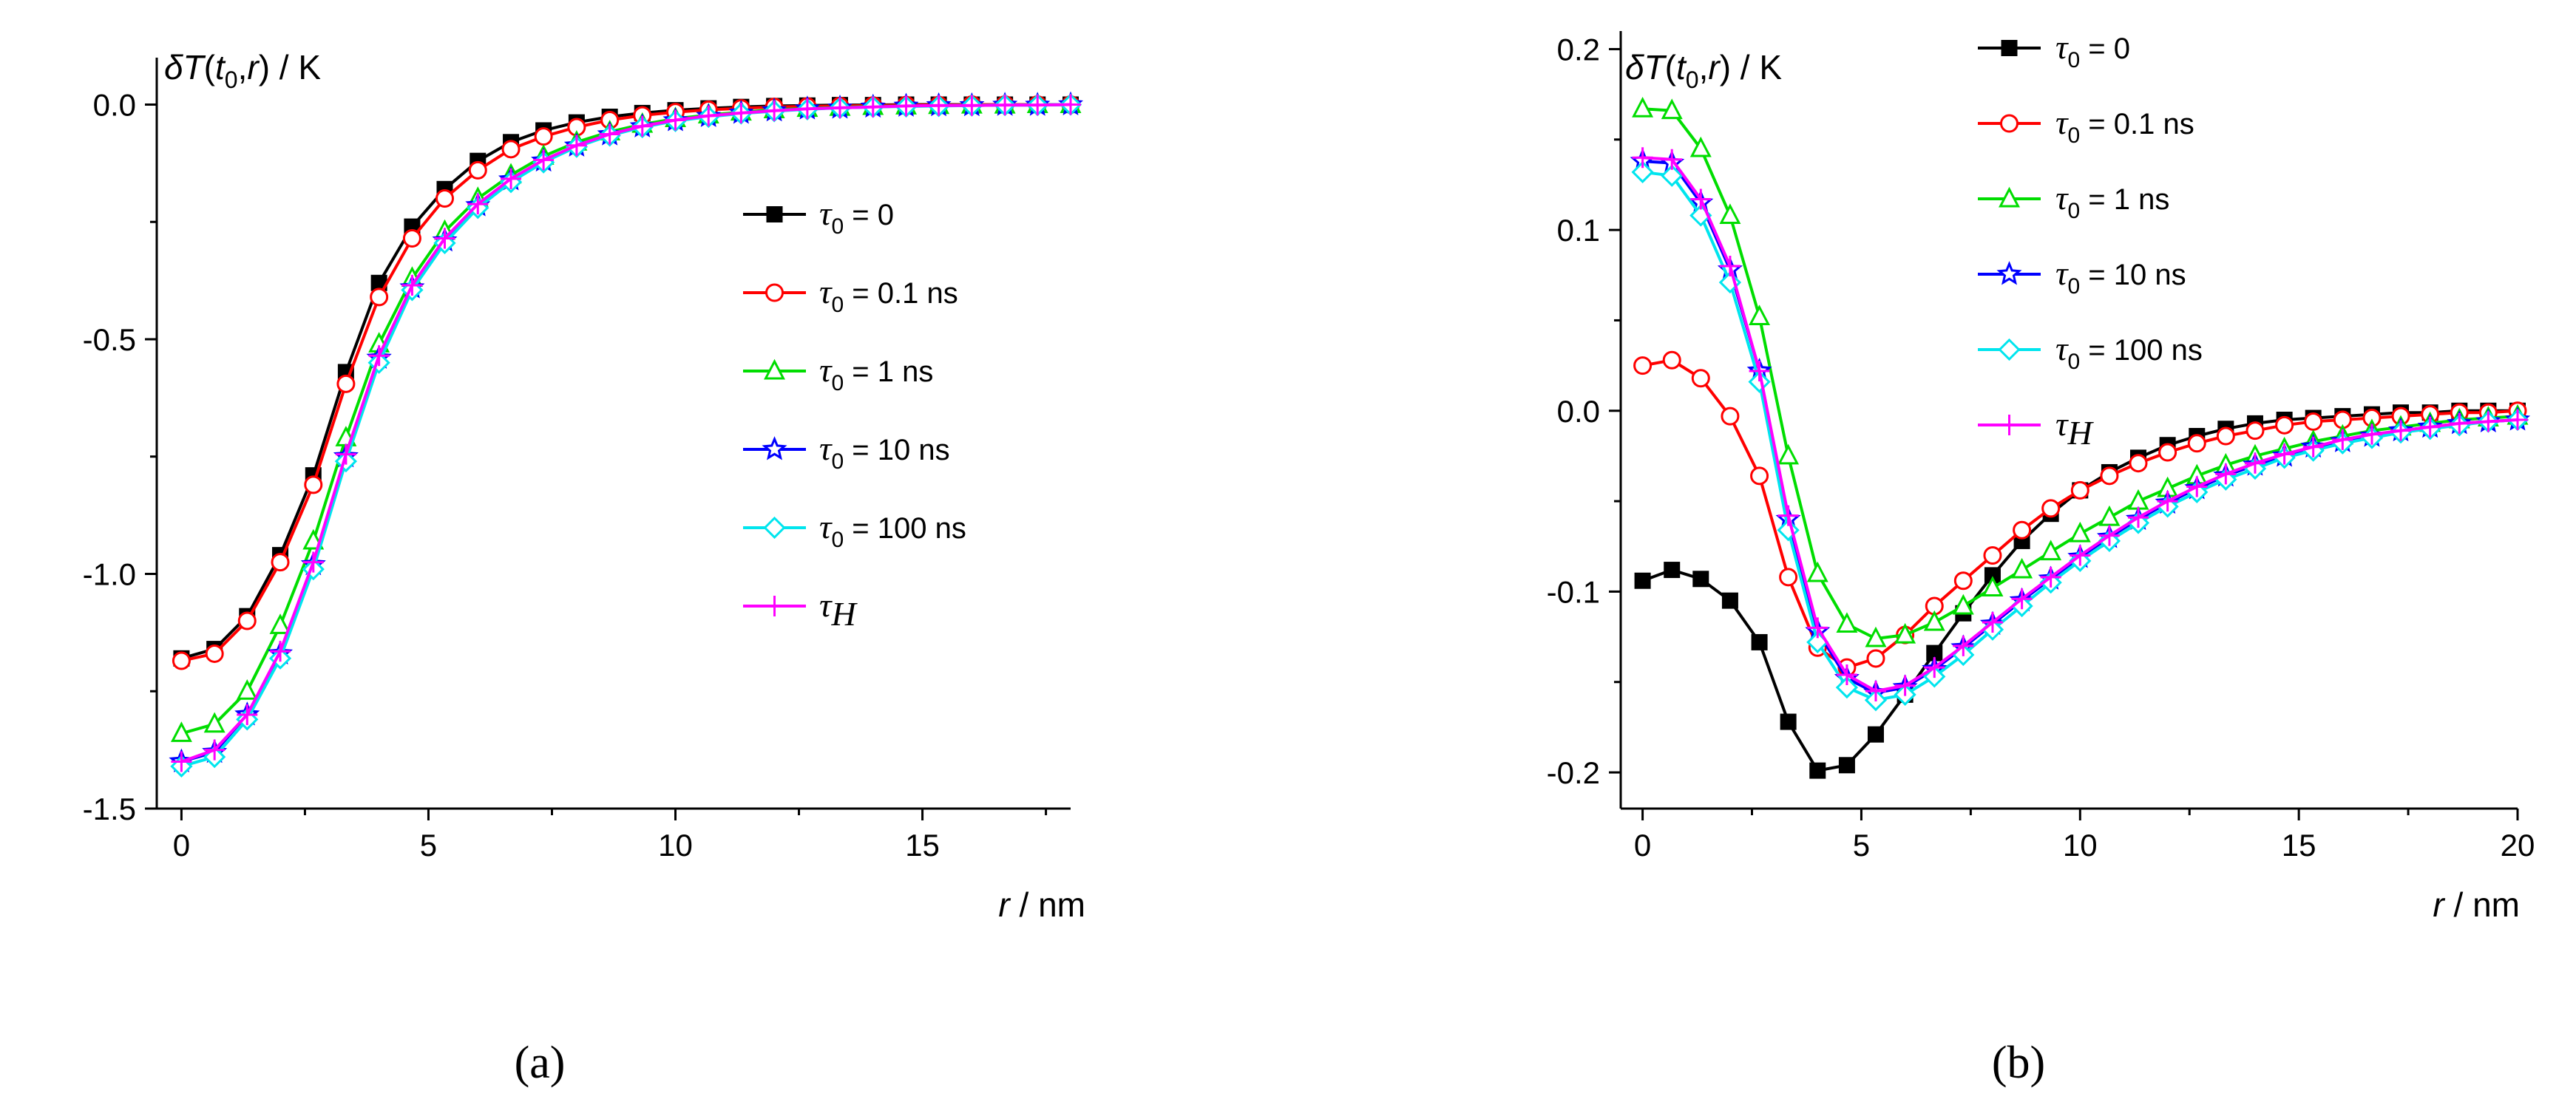 This screenshot has width=2576, height=1119. Describe the element at coordinates (428, 846) in the screenshot. I see `x-tick-label: 5` at that location.